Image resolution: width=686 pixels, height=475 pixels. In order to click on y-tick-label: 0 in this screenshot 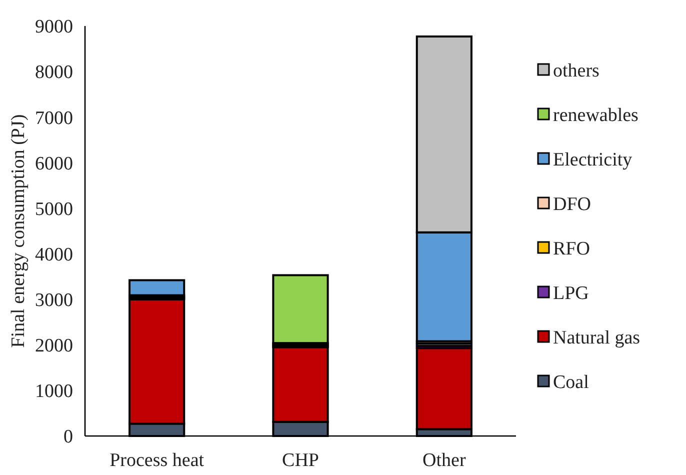, I will do `click(68, 437)`.